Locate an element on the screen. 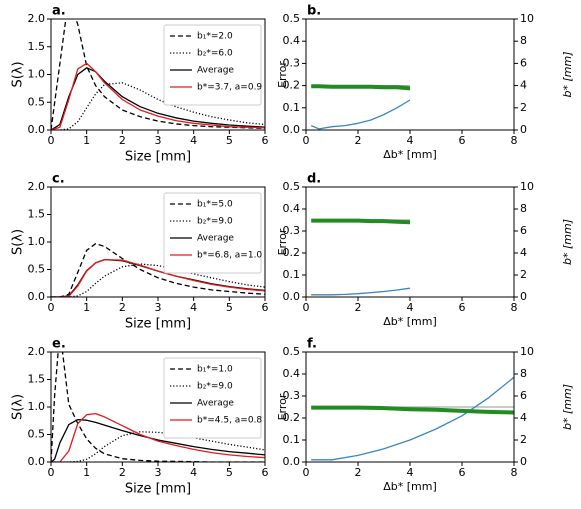 The image size is (581, 509). panel-label: f. is located at coordinates (312, 344).